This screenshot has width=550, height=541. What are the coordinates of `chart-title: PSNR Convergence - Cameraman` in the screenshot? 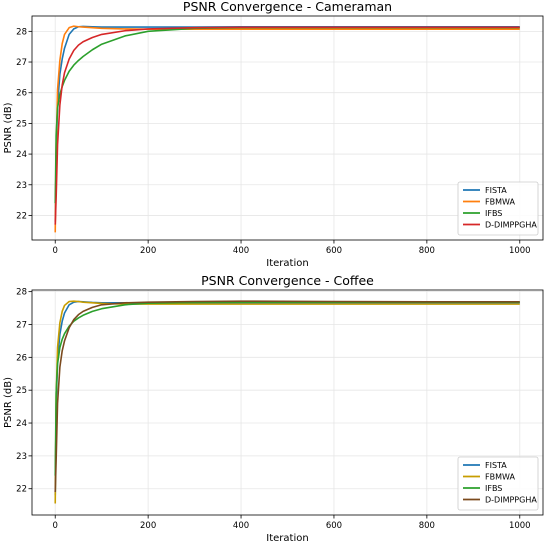 It's located at (287, 7).